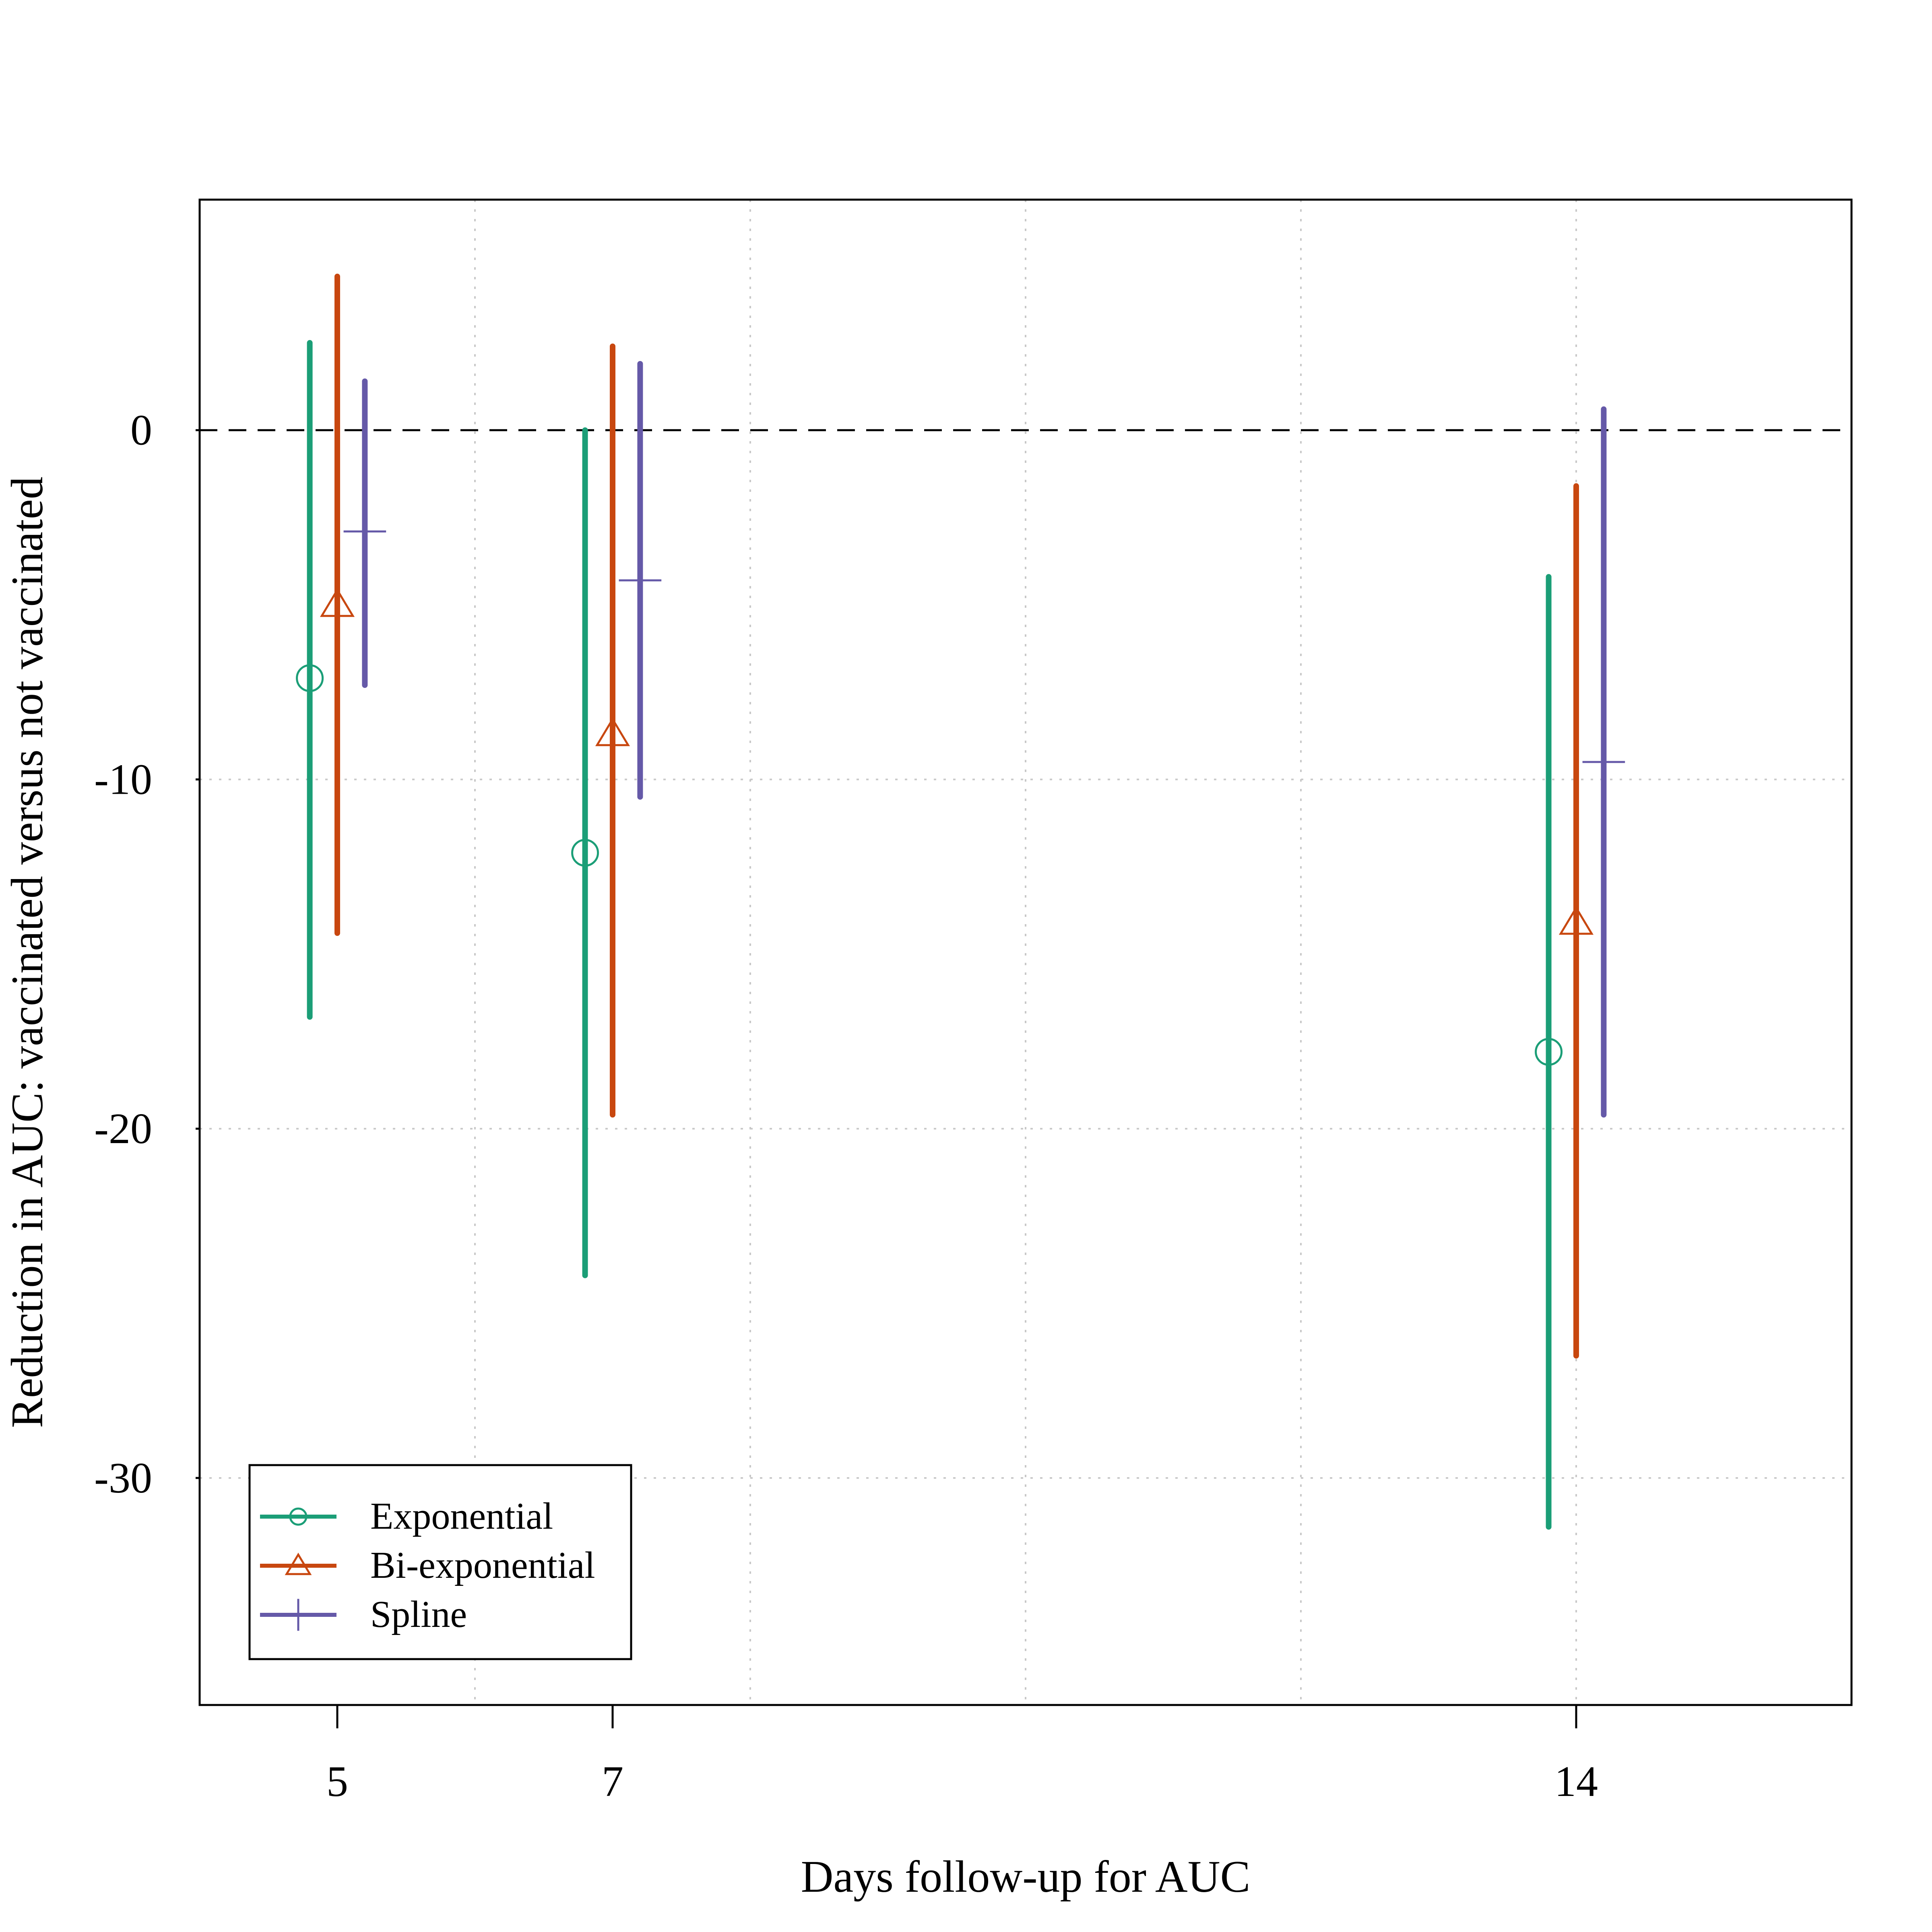 The width and height of the screenshot is (1932, 1932). I want to click on y-tick-label: -20, so click(123, 1129).